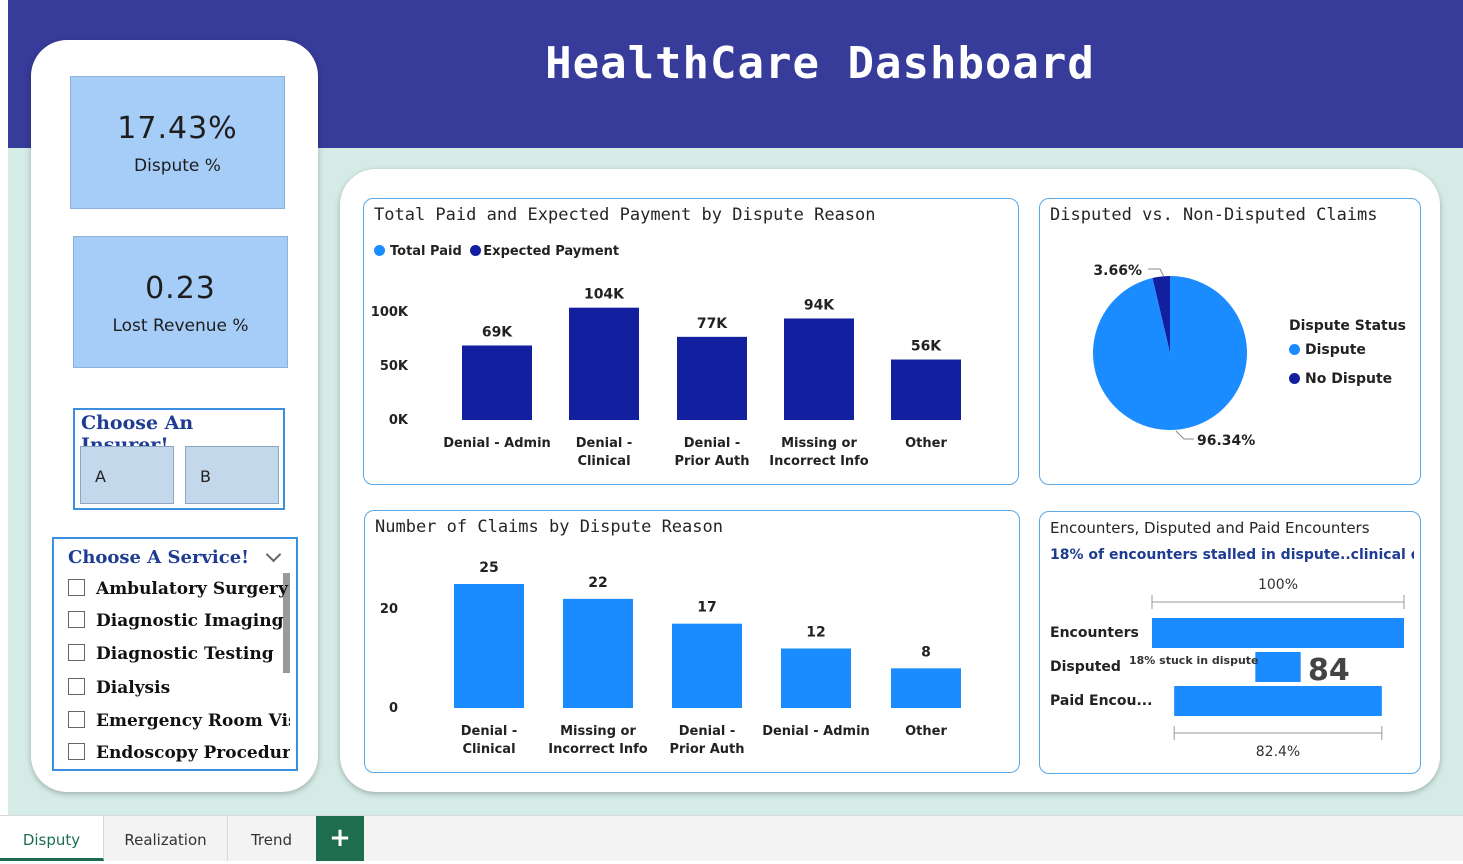 The width and height of the screenshot is (1463, 864). What do you see at coordinates (926, 652) in the screenshot?
I see `data-label: 8` at bounding box center [926, 652].